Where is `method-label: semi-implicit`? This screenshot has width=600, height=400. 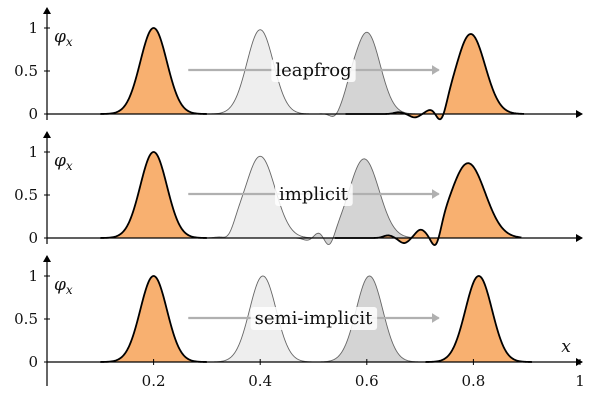
method-label: semi-implicit is located at coordinates (314, 318).